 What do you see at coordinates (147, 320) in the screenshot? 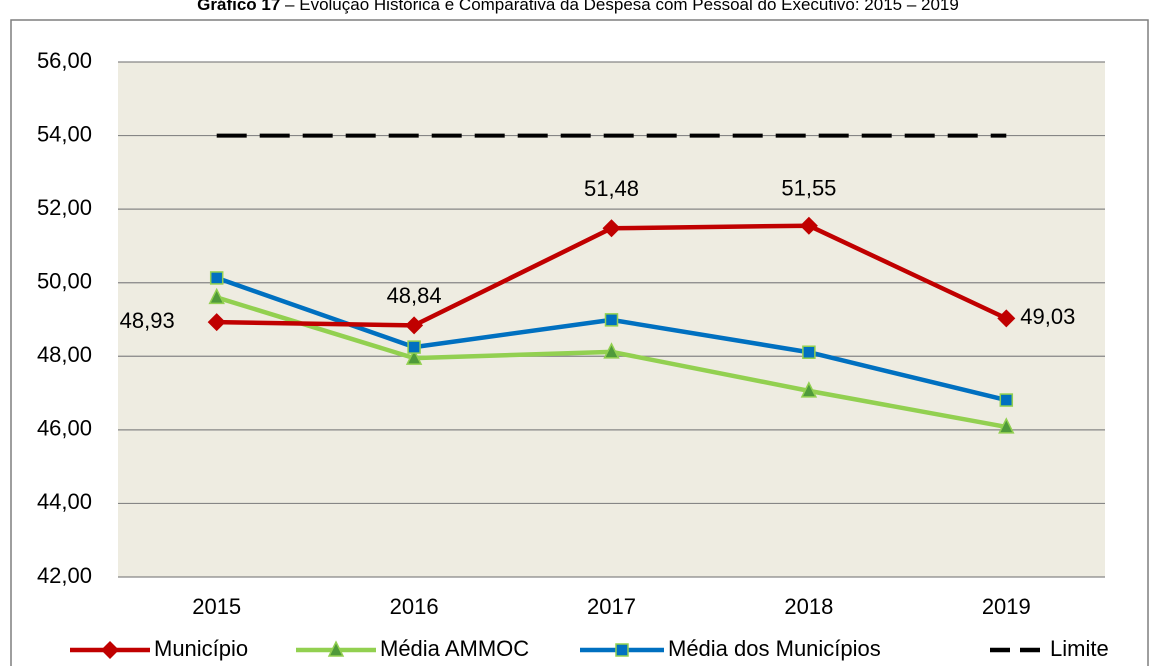
I see `data-label: 48,93` at bounding box center [147, 320].